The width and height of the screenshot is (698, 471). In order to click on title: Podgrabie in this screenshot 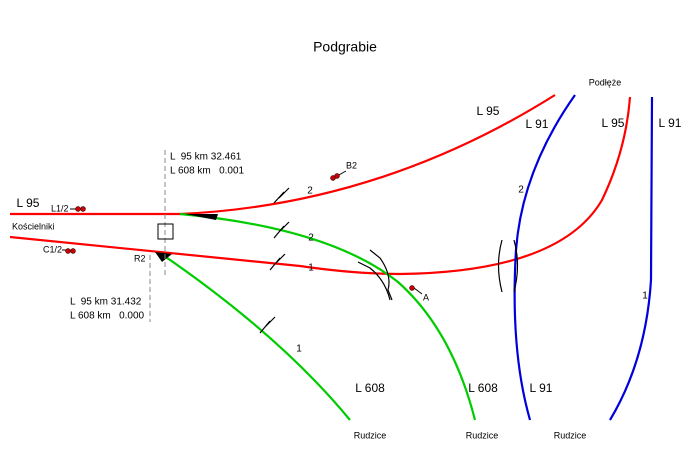, I will do `click(345, 47)`.